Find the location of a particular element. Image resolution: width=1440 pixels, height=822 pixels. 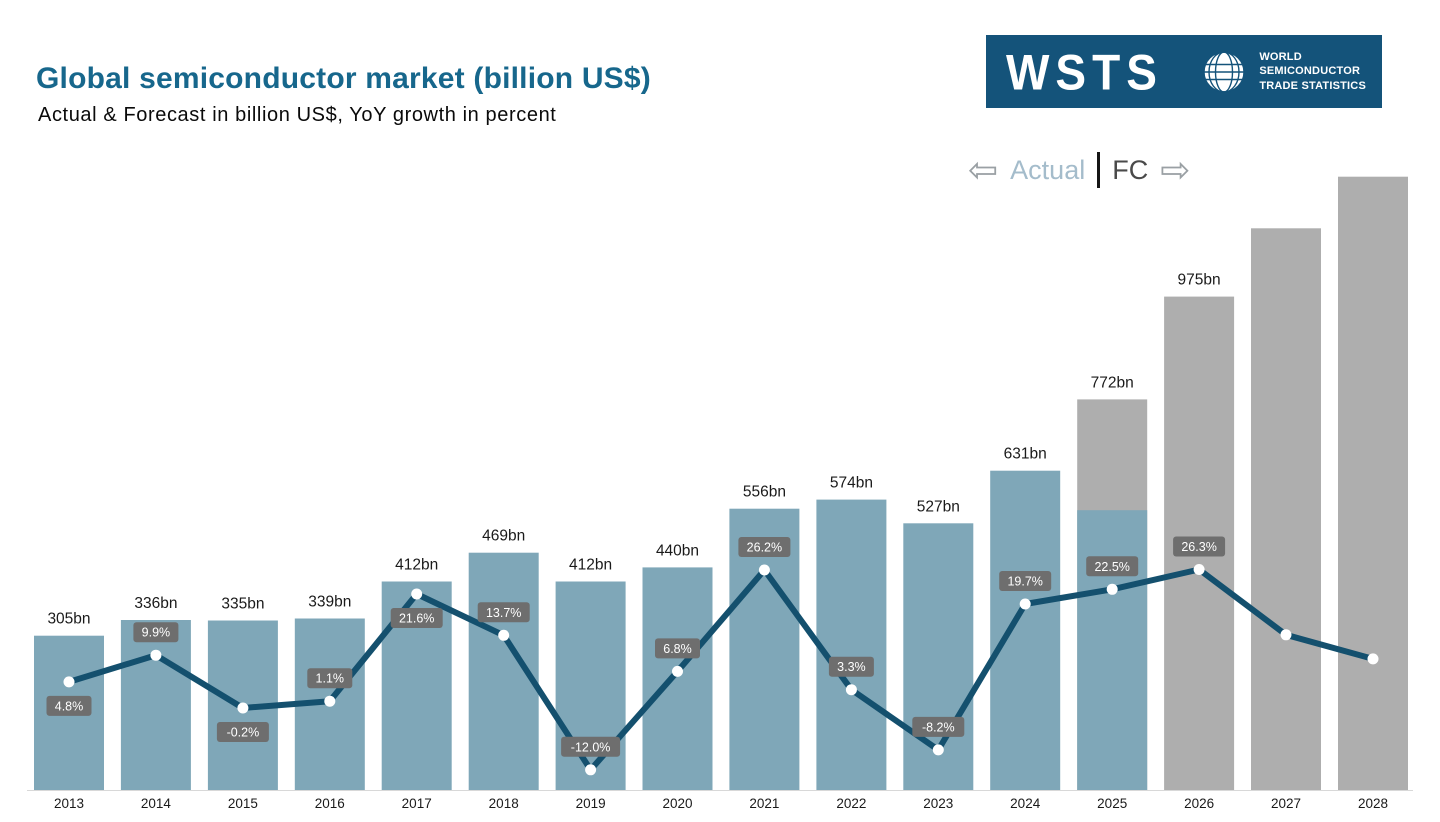

x-label-2027: 2027 is located at coordinates (1286, 803).